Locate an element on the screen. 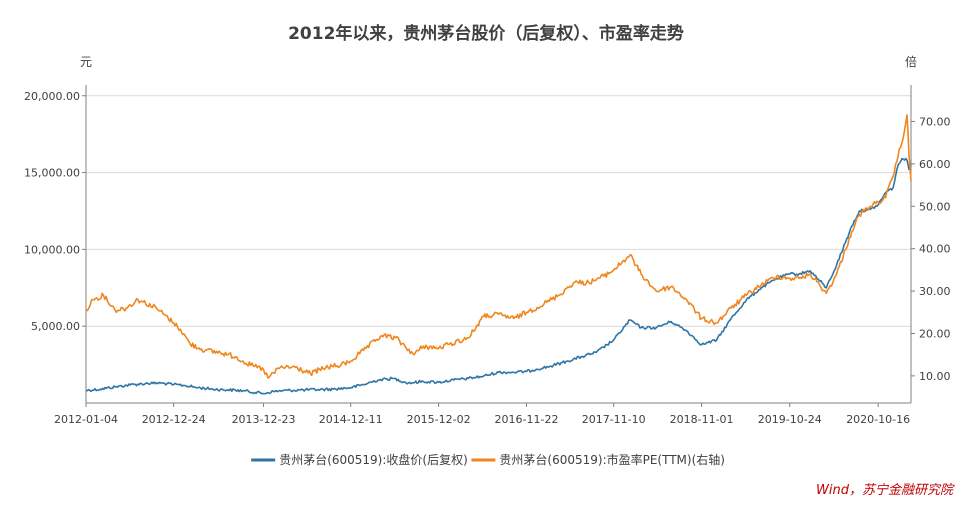 The image size is (972, 512). x-tick-label: 2019-10-24 is located at coordinates (790, 419).